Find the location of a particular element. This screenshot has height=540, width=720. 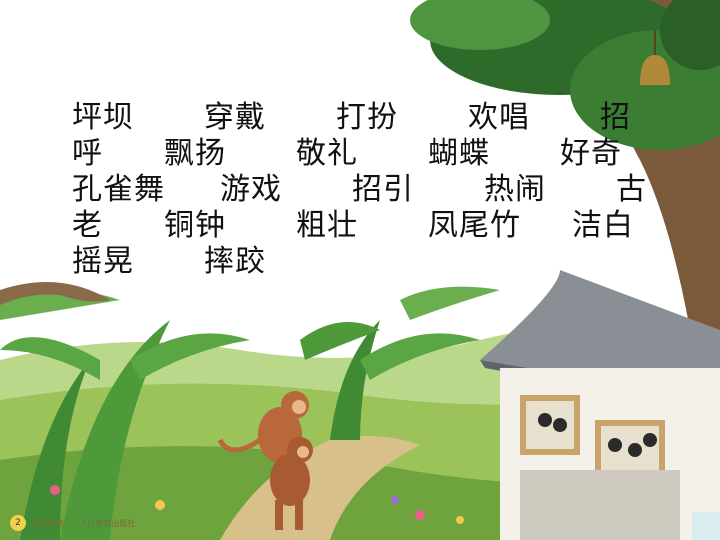

corner-panel is located at coordinates (706, 526).